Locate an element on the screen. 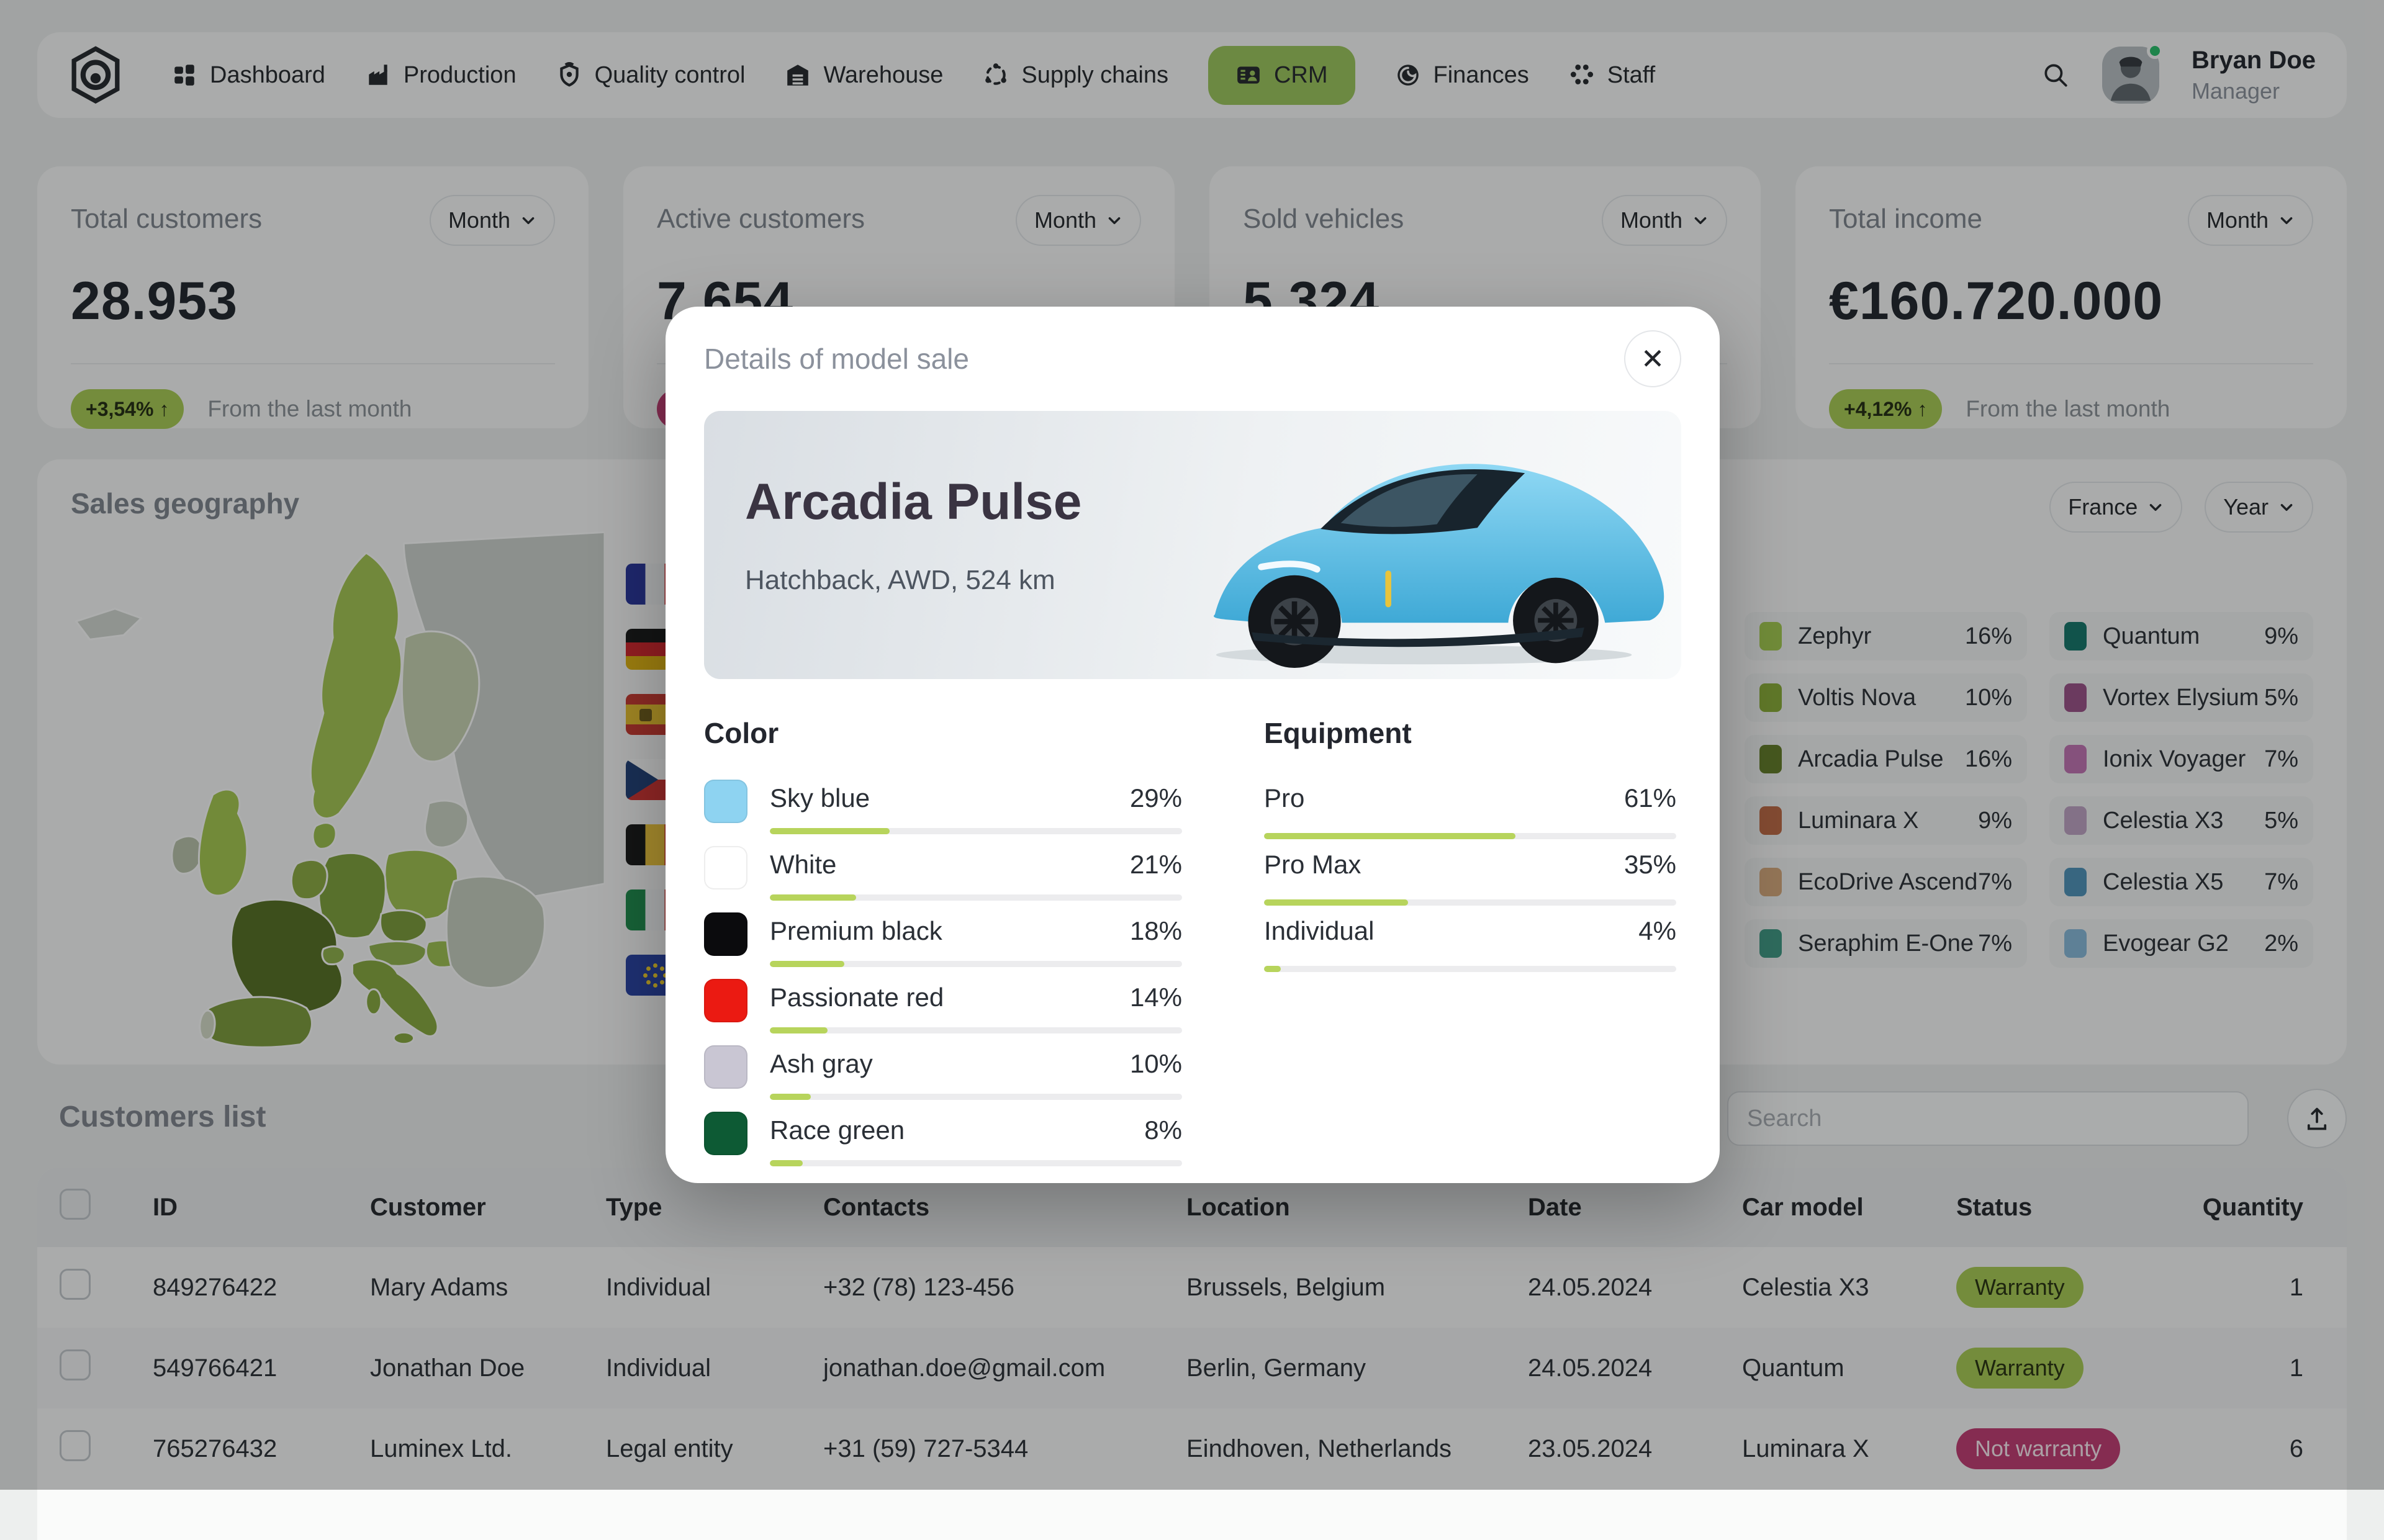 Image resolution: width=2384 pixels, height=1540 pixels. cell-contacts: +32 (78) 123-456 is located at coordinates (919, 1287).